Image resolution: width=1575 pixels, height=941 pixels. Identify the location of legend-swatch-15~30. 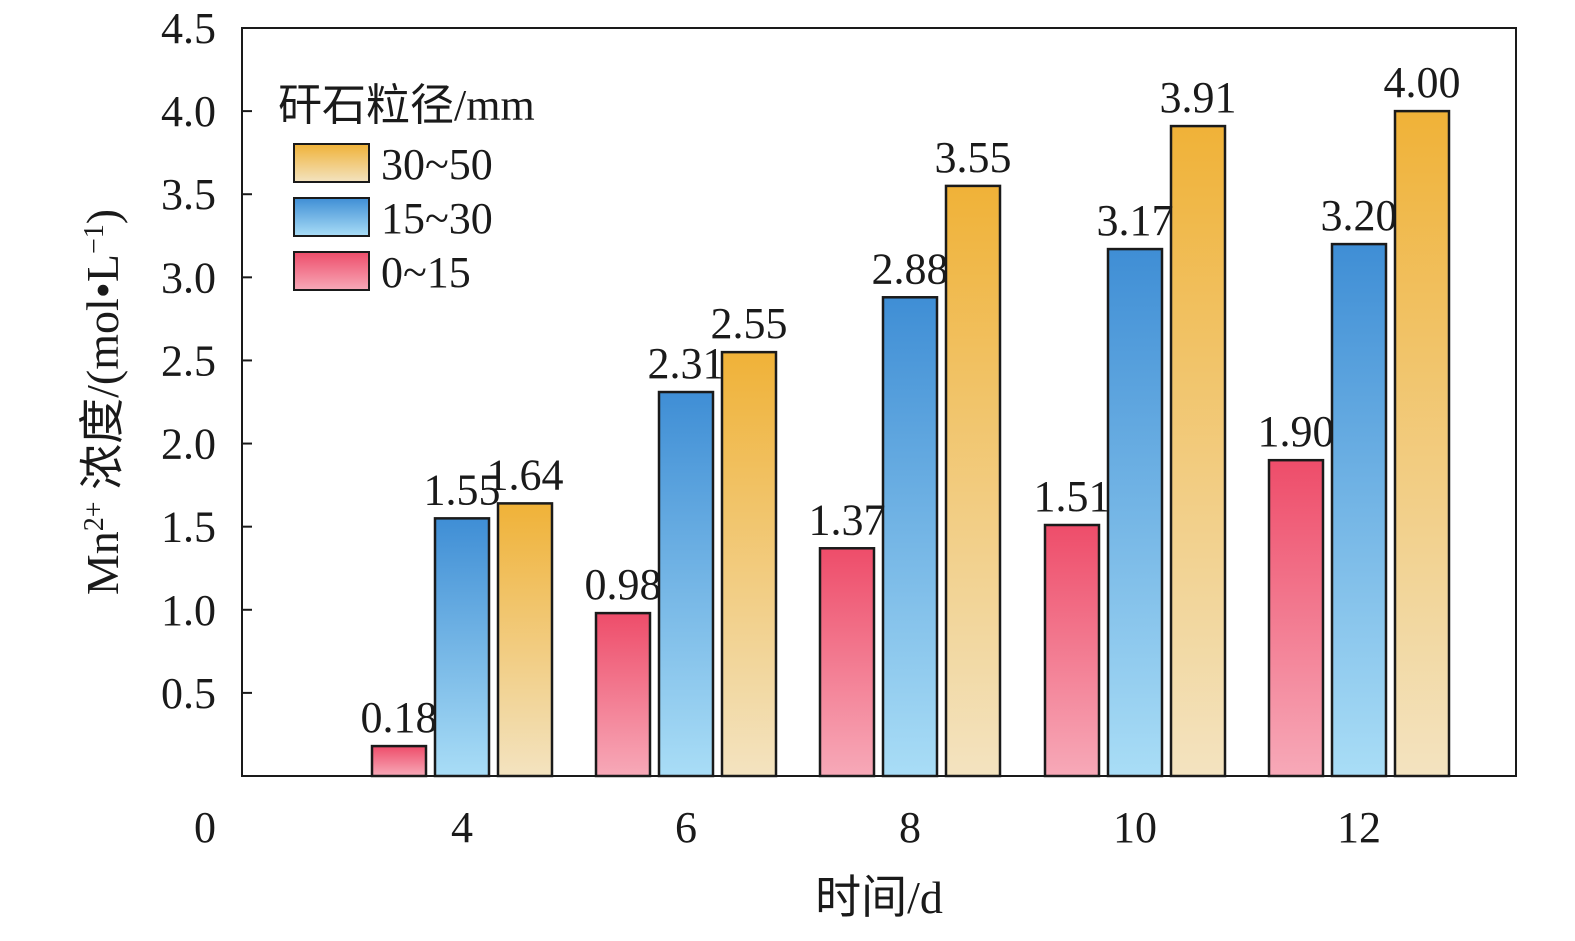
(331, 217).